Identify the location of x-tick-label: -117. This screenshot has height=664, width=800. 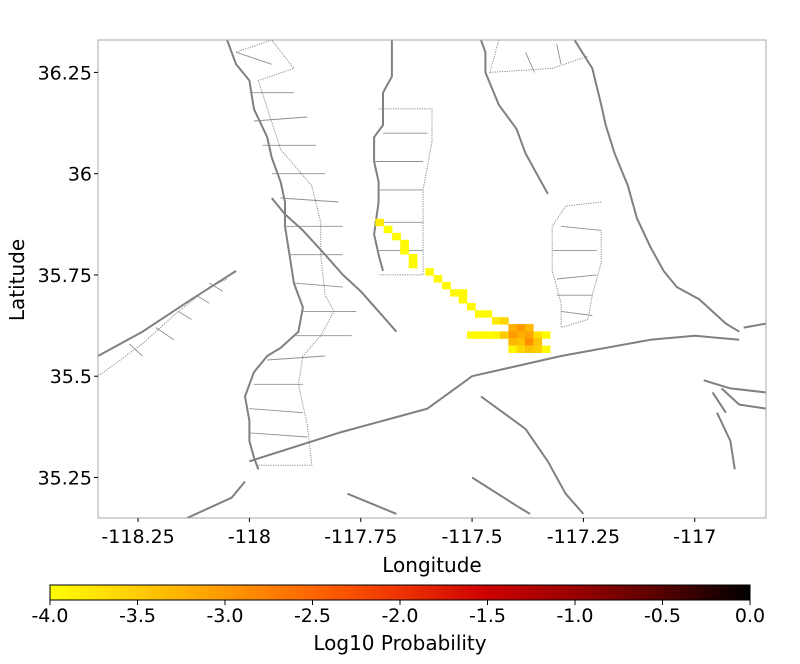
(694, 537).